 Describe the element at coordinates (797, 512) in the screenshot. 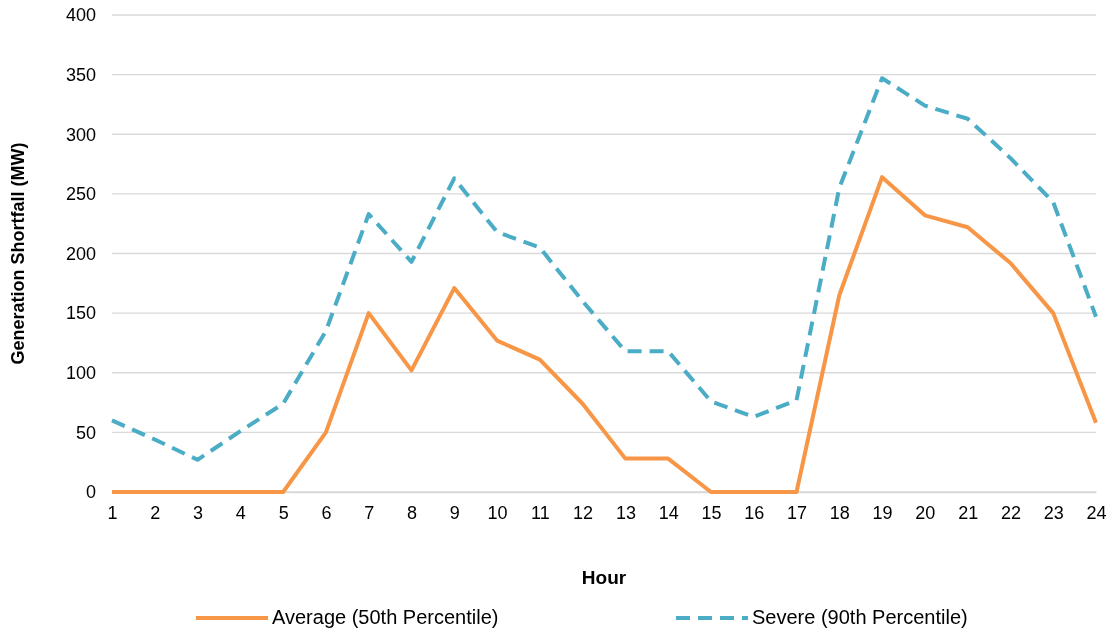

I see `x-tick-label: 17` at that location.